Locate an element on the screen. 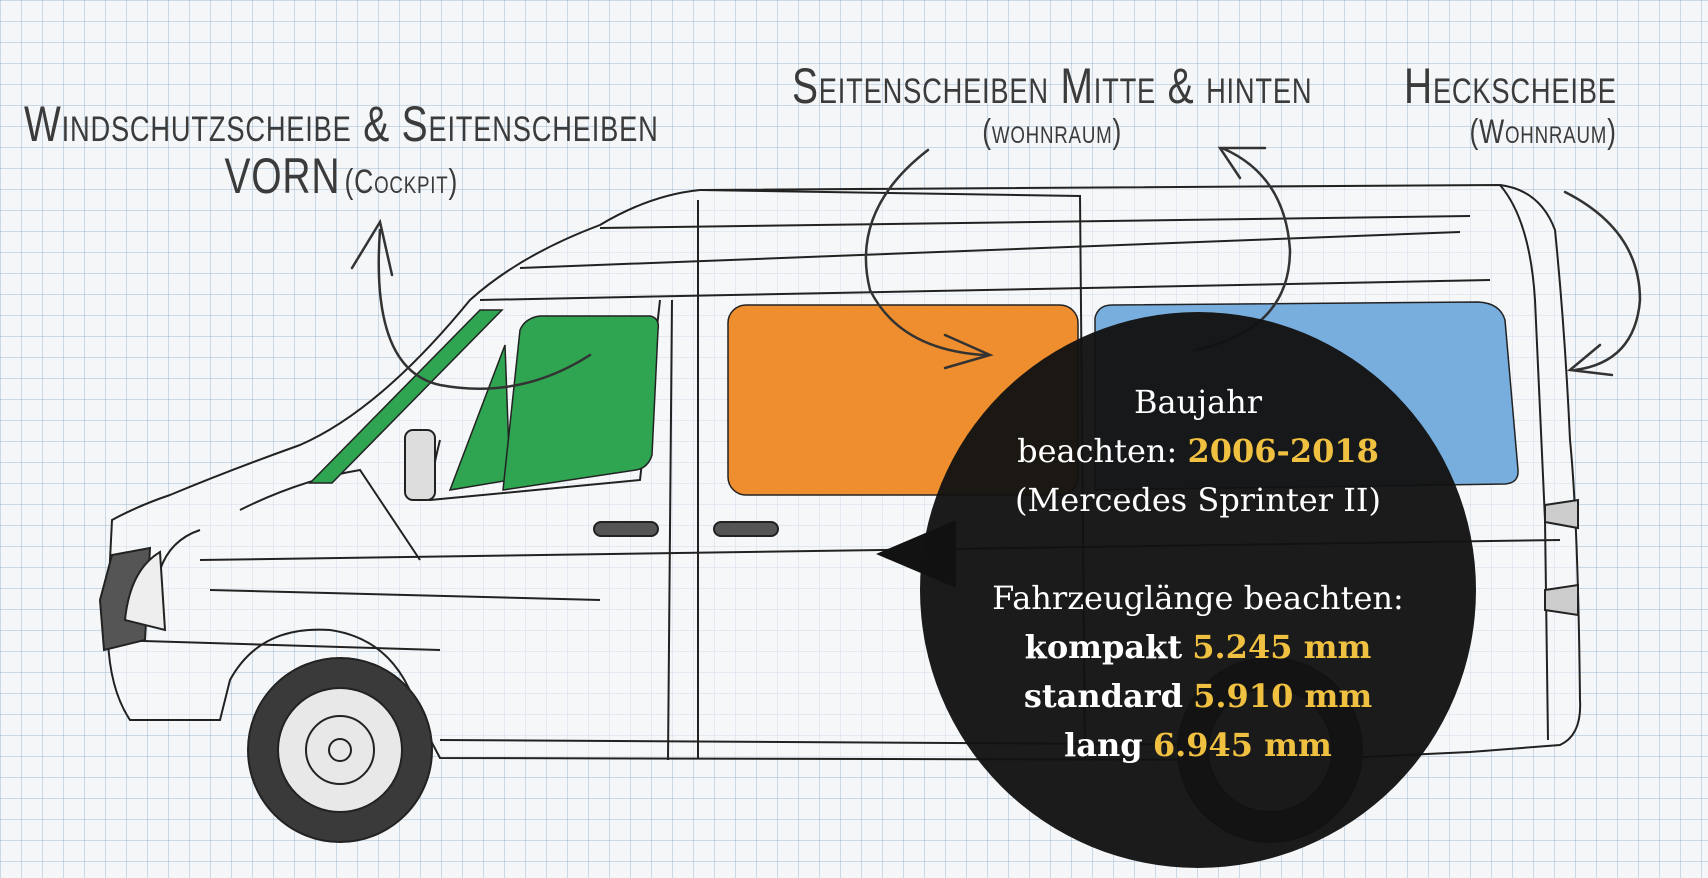 This screenshot has height=878, width=1708. length-name: lang is located at coordinates (1103, 745).